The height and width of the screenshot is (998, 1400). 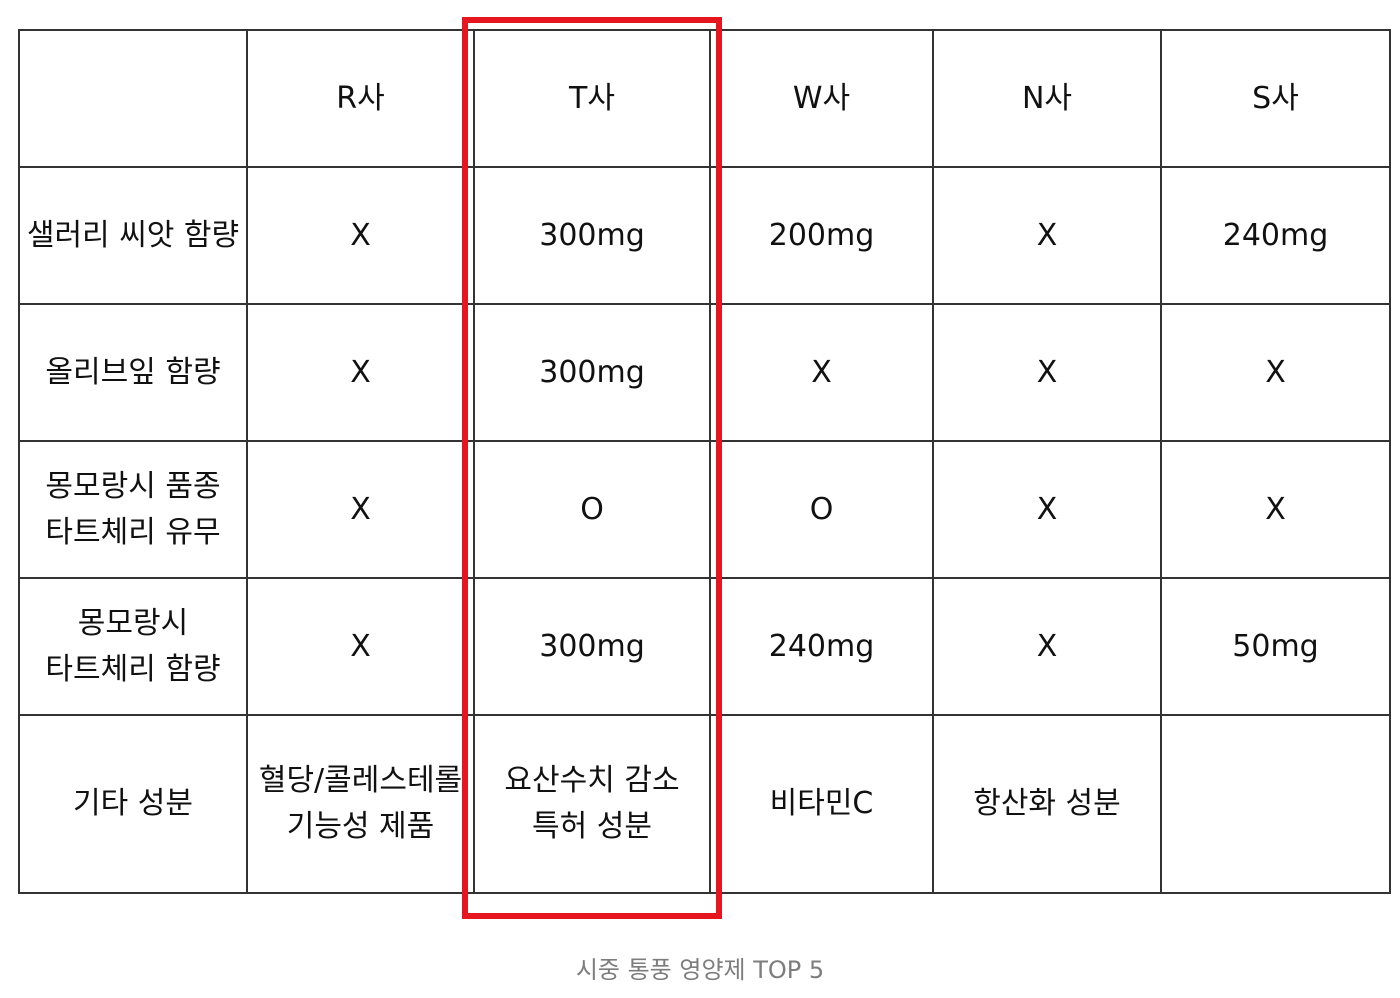 What do you see at coordinates (133, 646) in the screenshot?
I see `row-label-cell: 몽모랑시 타트체리 함량` at bounding box center [133, 646].